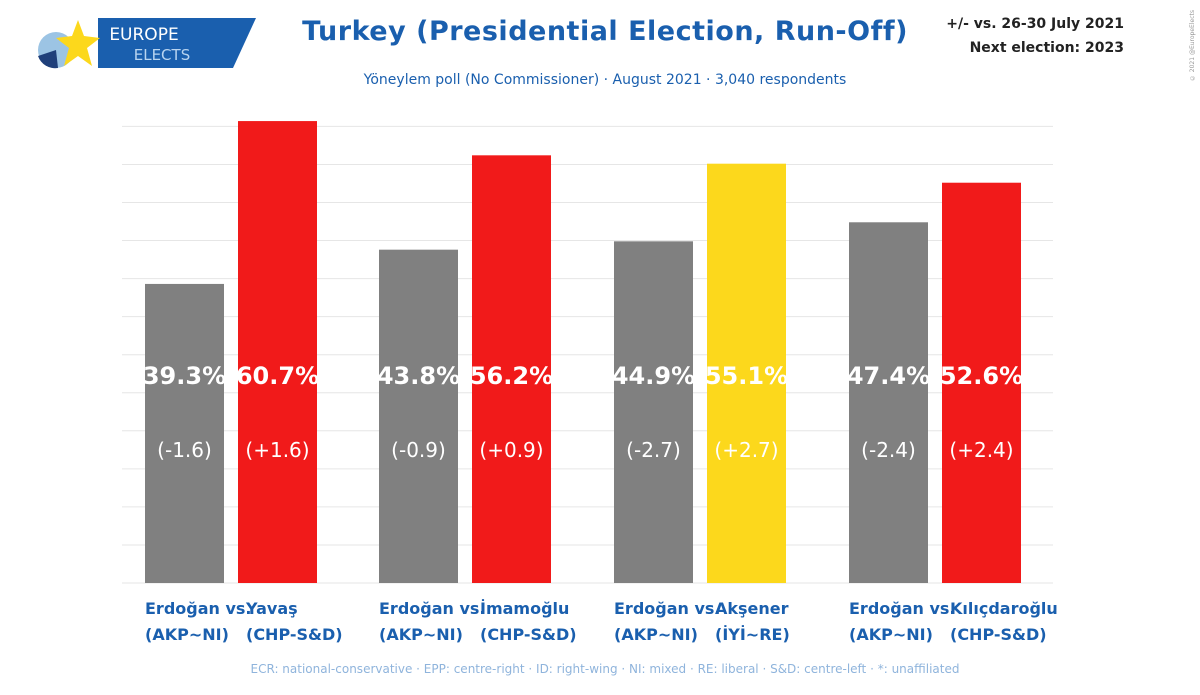  What do you see at coordinates (418, 376) in the screenshot?
I see `value-label: 43.8%` at bounding box center [418, 376].